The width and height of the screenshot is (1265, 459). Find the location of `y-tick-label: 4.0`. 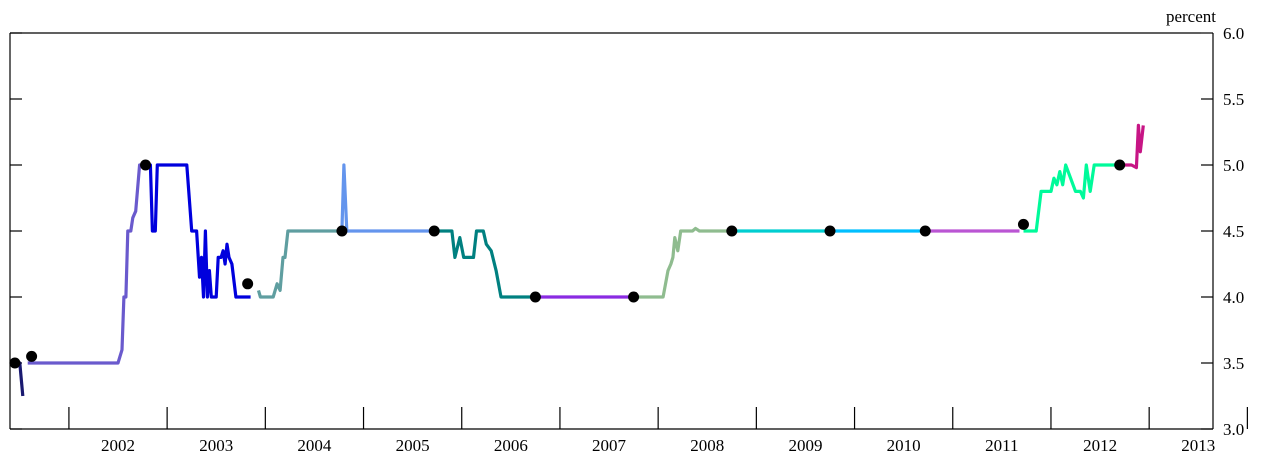

y-tick-label: 4.0 is located at coordinates (1233, 297).